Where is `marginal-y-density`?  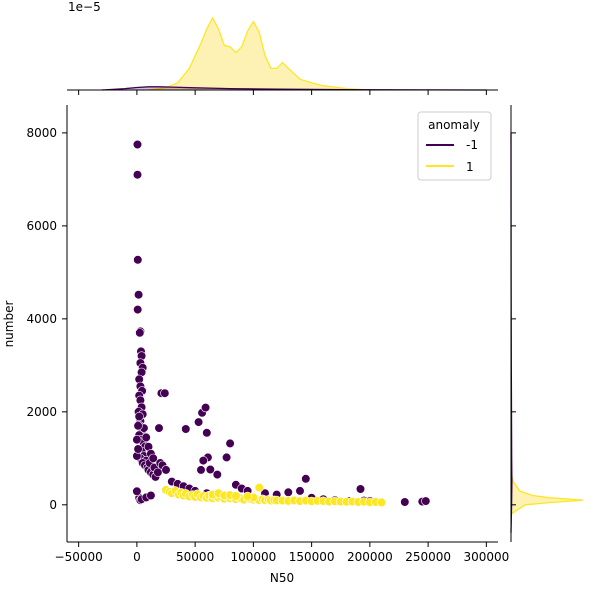 marginal-y-density is located at coordinates (547, 323).